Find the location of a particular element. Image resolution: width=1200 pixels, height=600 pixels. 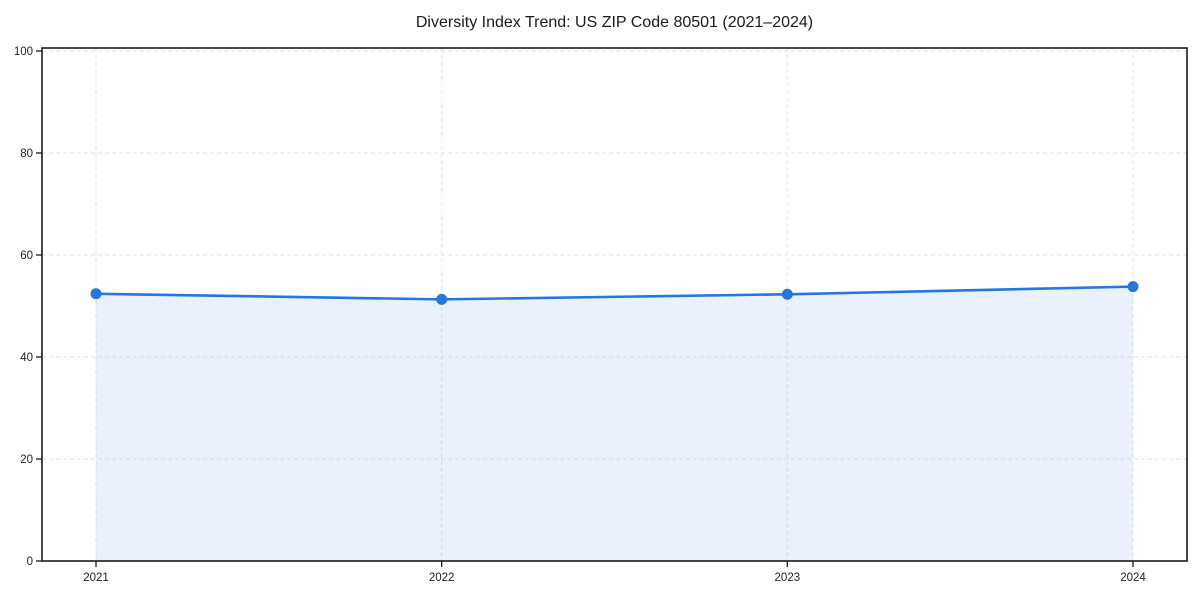

x-tick-label: 2022 is located at coordinates (442, 578).